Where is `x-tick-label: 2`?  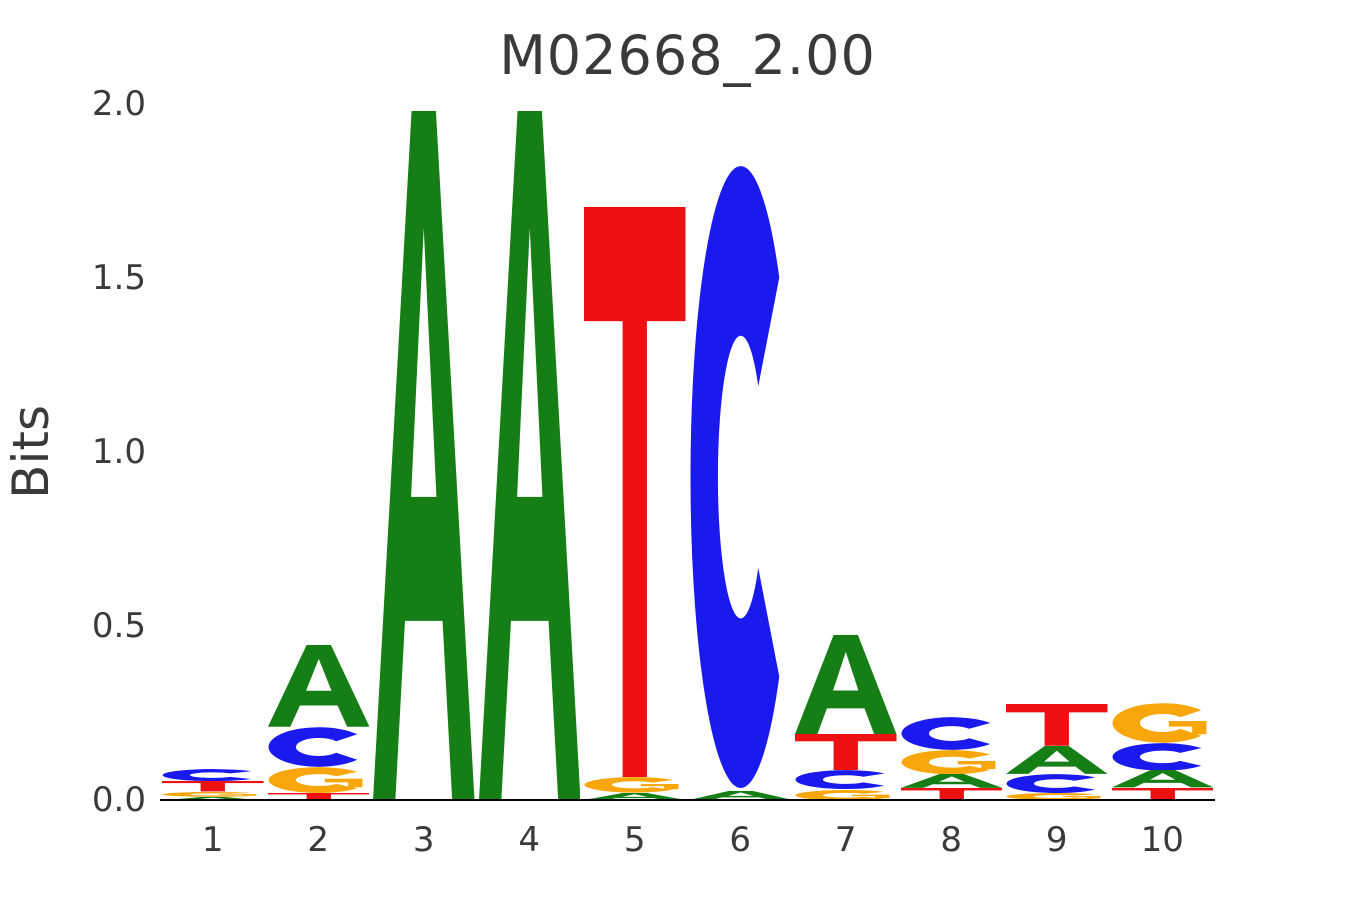 x-tick-label: 2 is located at coordinates (318, 840).